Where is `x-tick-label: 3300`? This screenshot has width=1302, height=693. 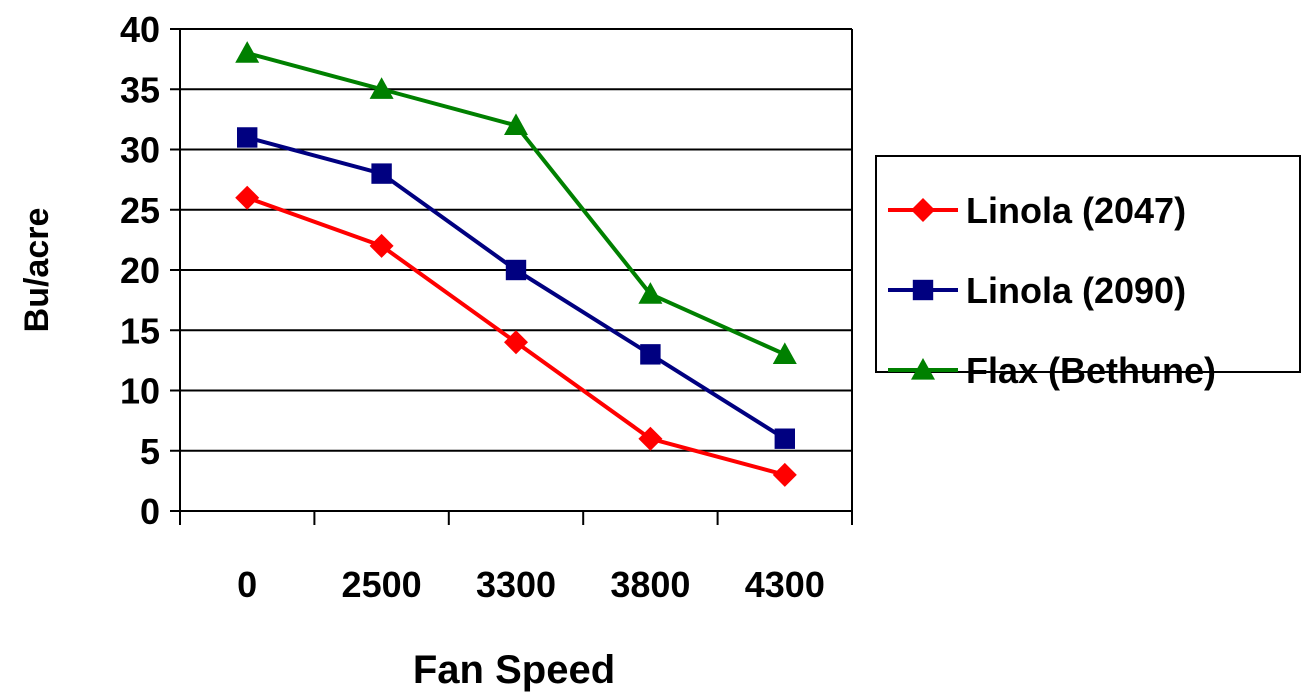 x-tick-label: 3300 is located at coordinates (516, 584).